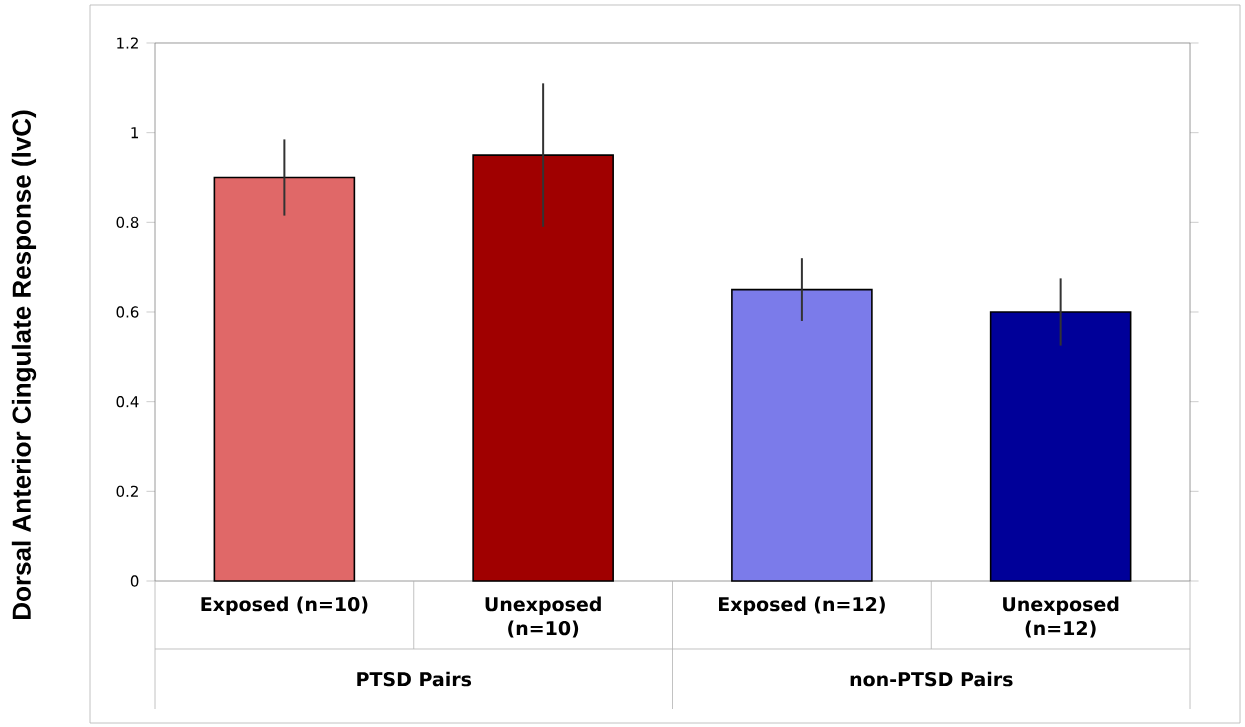 This screenshot has width=1245, height=727. What do you see at coordinates (24, 364) in the screenshot?
I see `y-axis-title: Dorsal Anterior Cingulate Response (lvC)` at bounding box center [24, 364].